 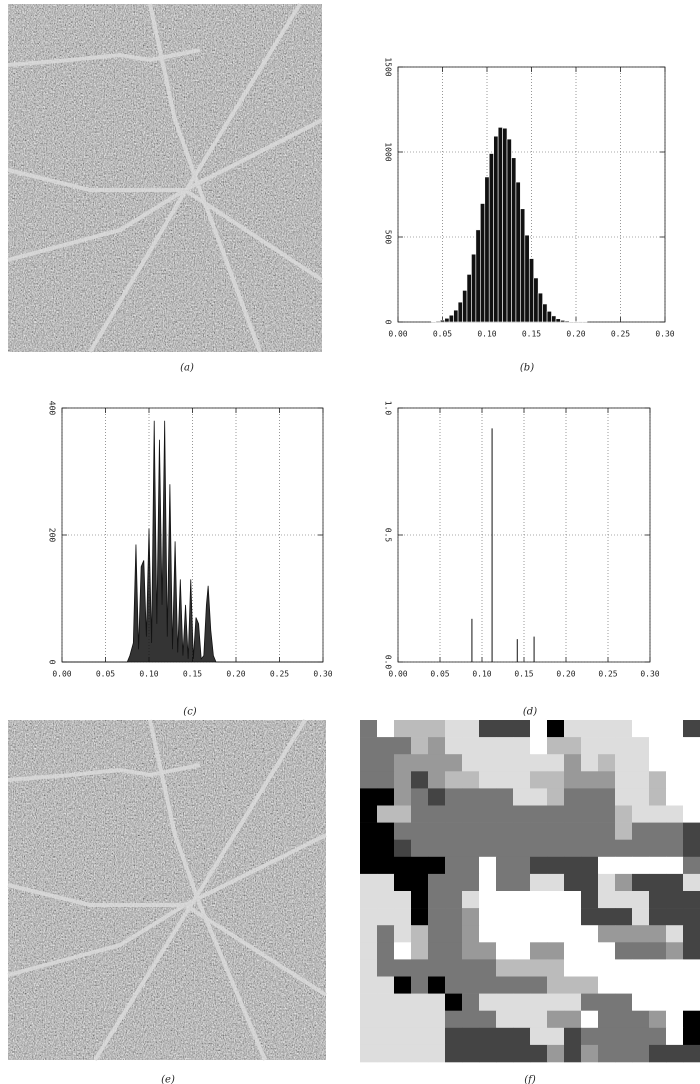 What do you see at coordinates (575, 334) in the screenshot?
I see `x-tick-label: 0.20` at bounding box center [575, 334].